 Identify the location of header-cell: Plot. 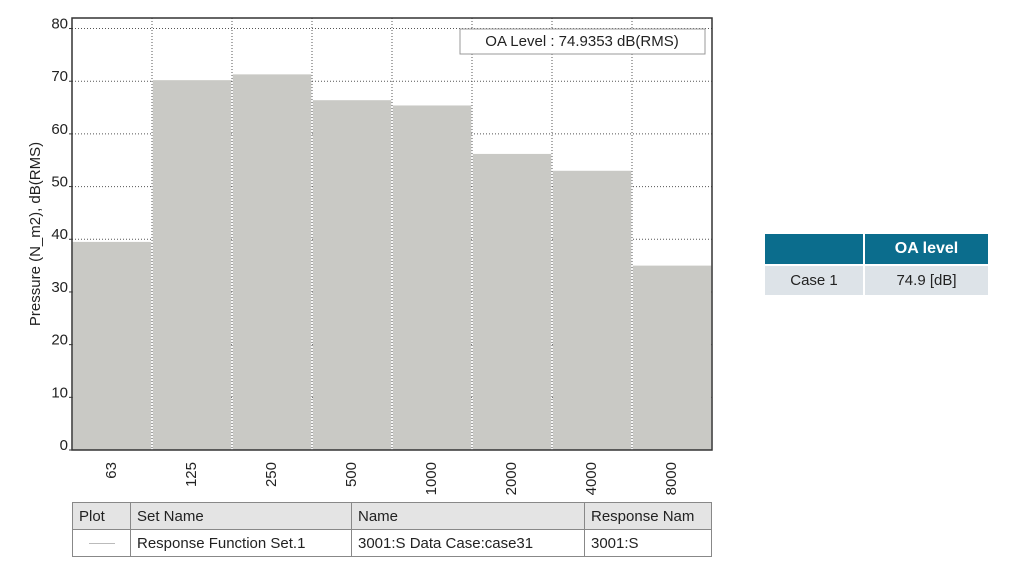
(101, 516).